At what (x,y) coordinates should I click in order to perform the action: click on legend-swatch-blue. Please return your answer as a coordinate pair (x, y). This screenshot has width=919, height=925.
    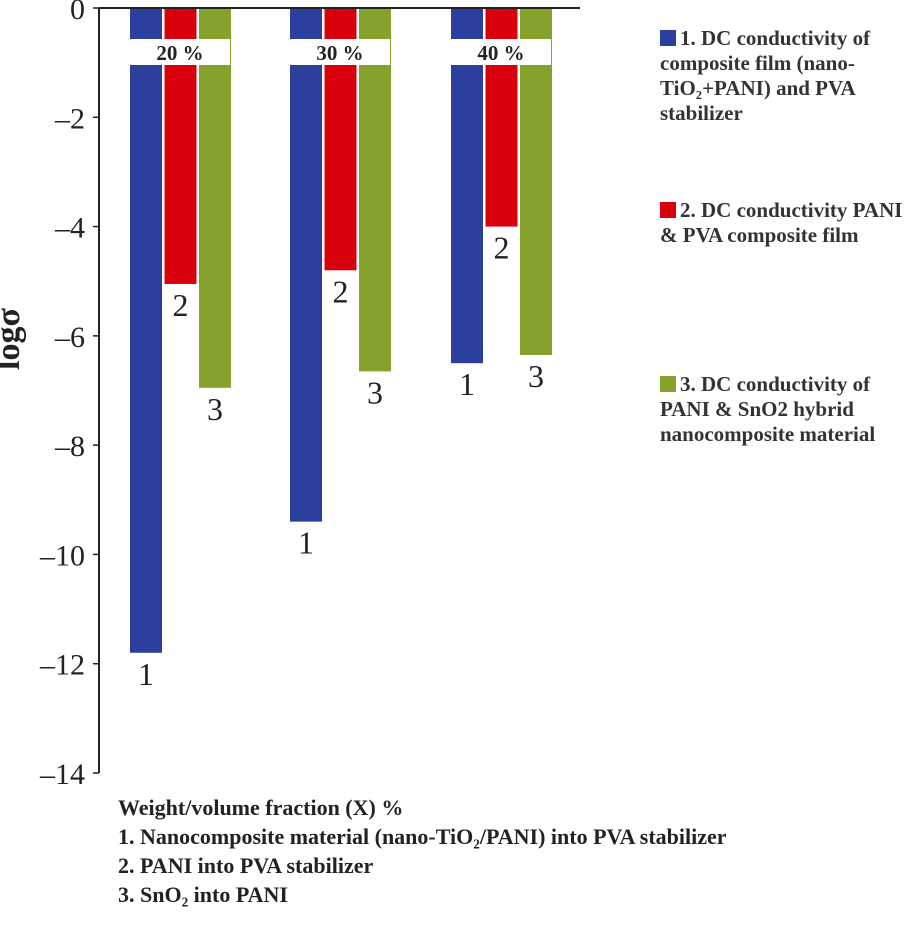
    Looking at the image, I should click on (668, 38).